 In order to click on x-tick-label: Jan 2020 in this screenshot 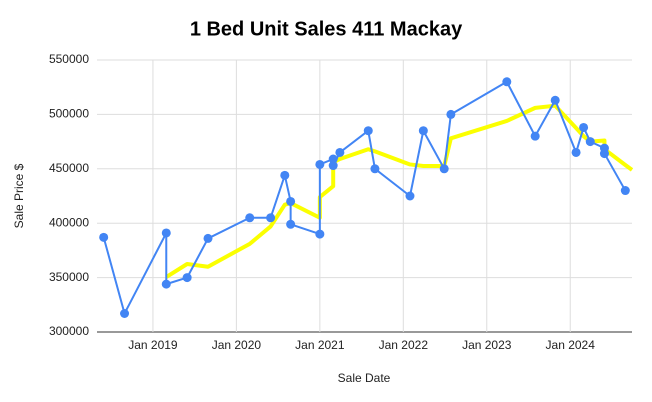, I will do `click(237, 345)`.